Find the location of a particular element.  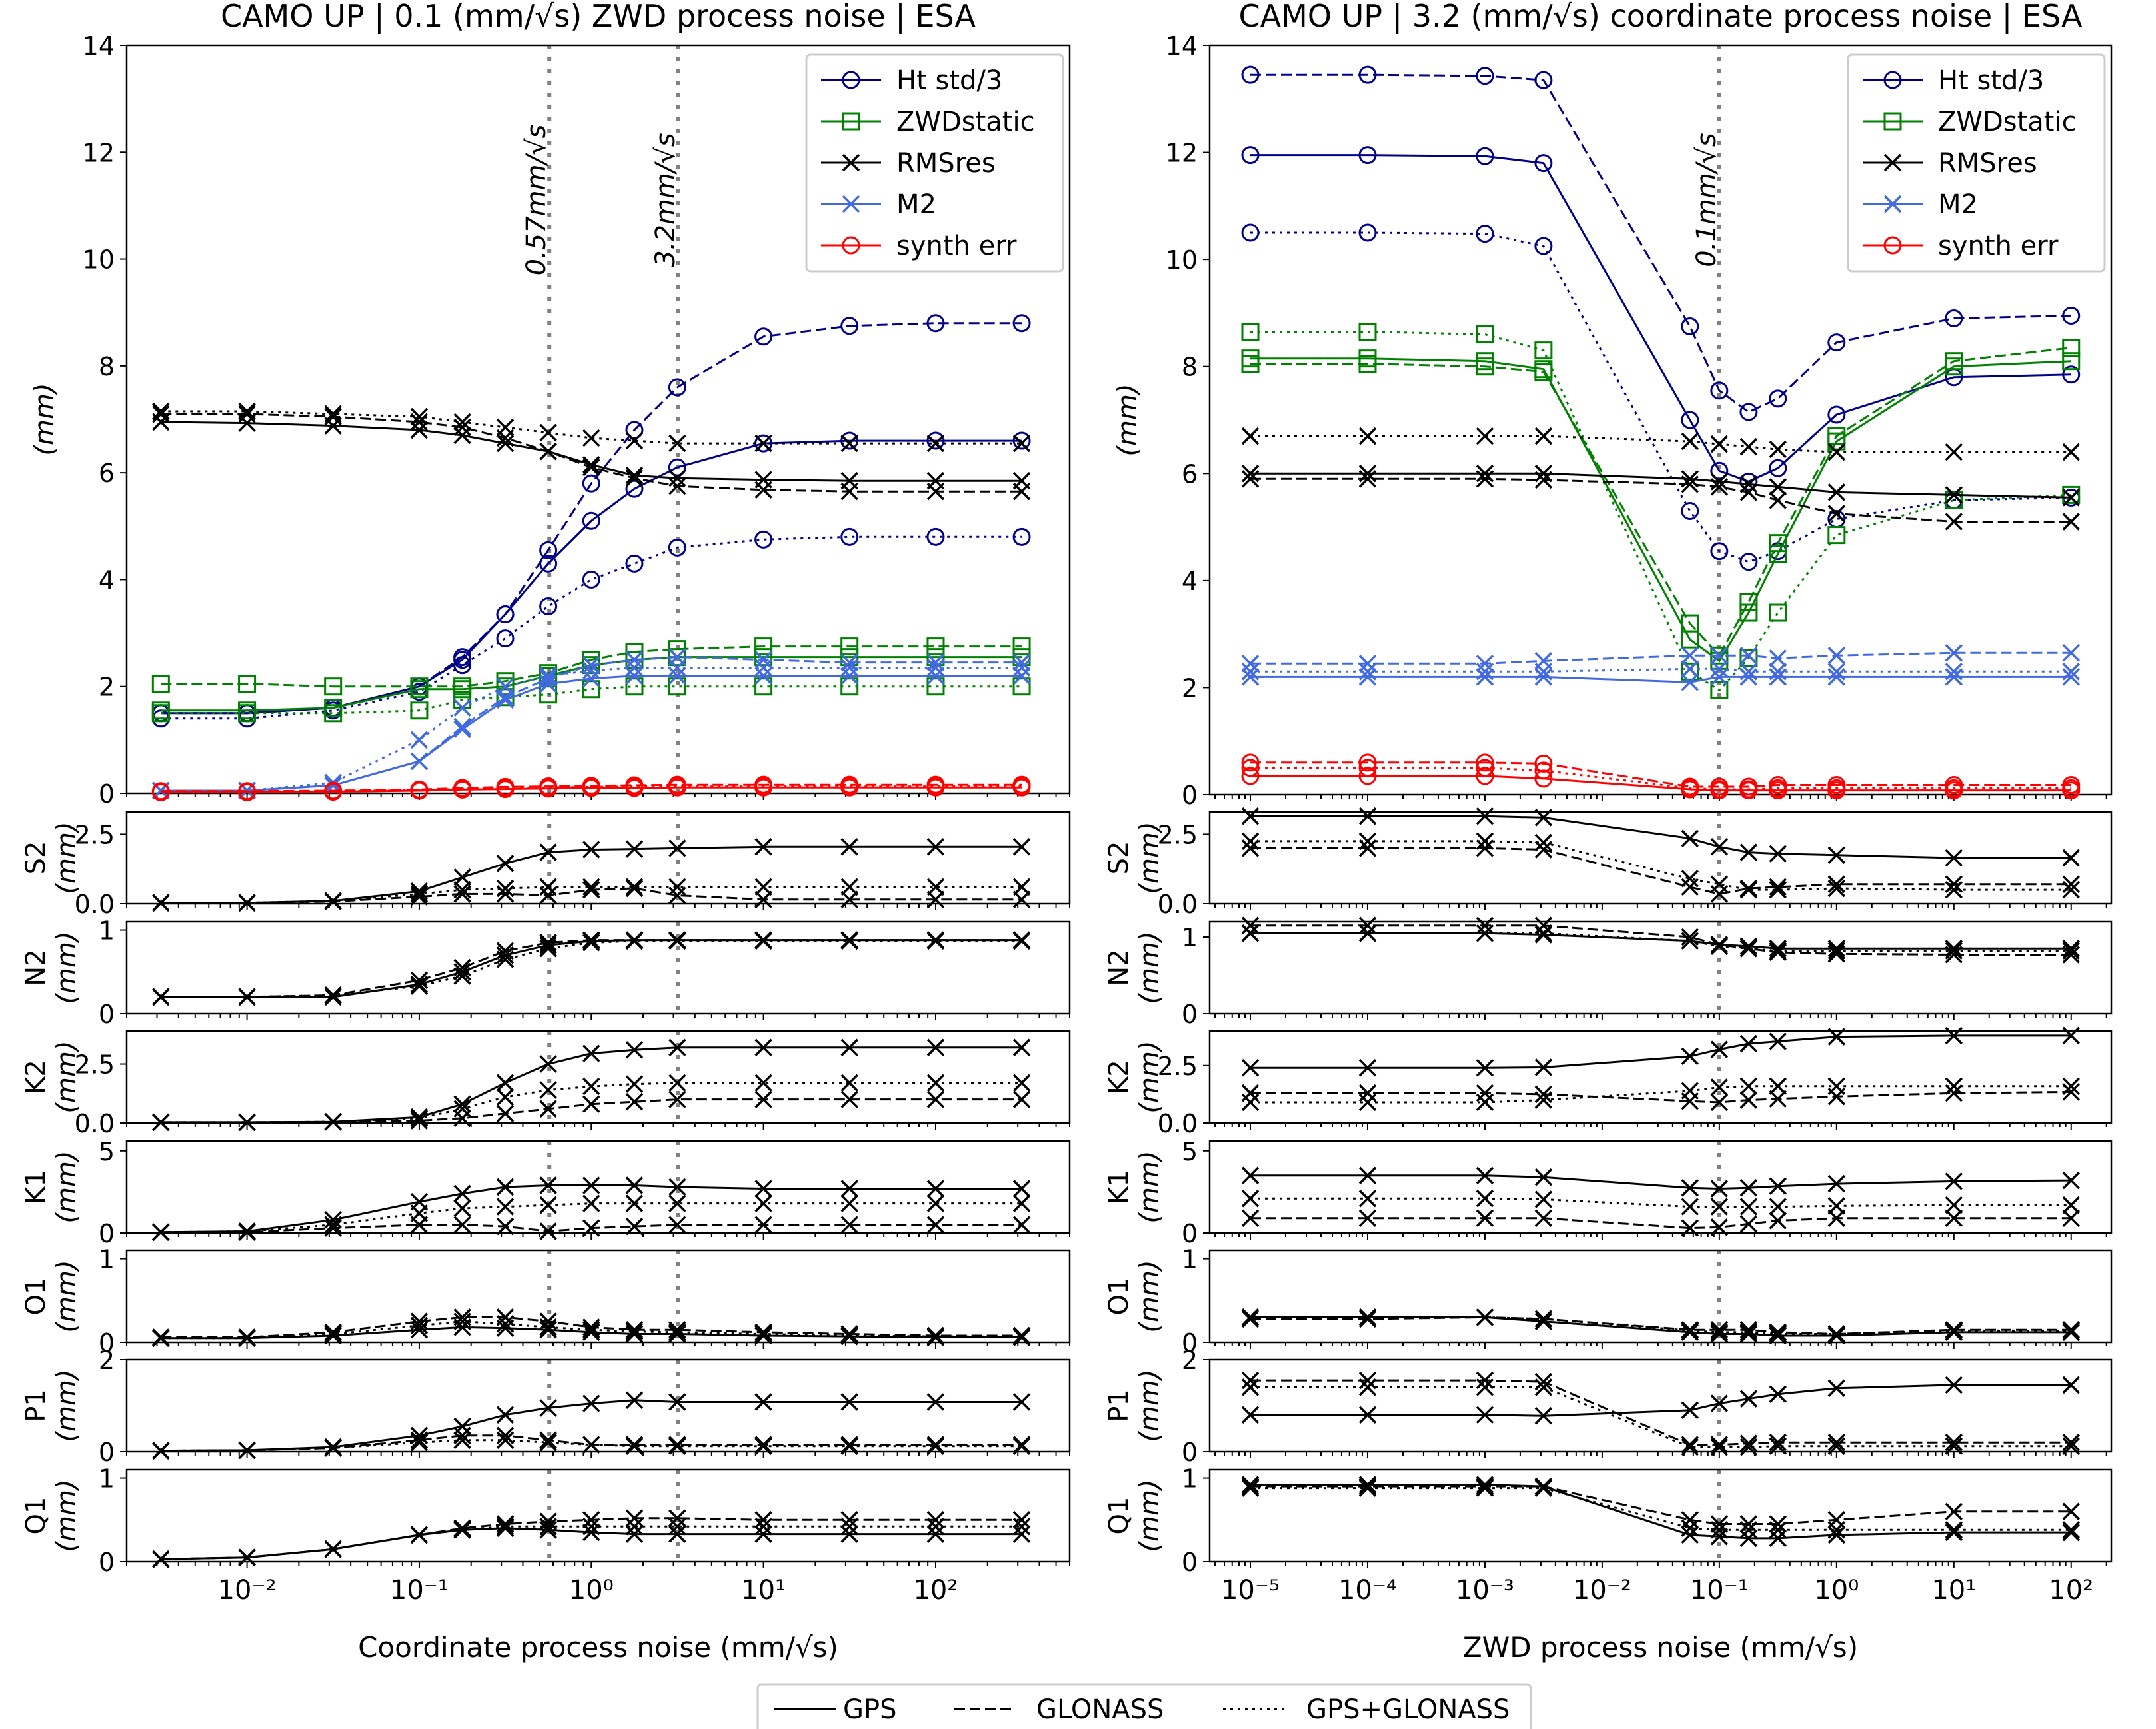

legend-label-synth-err: synth err is located at coordinates (956, 246).